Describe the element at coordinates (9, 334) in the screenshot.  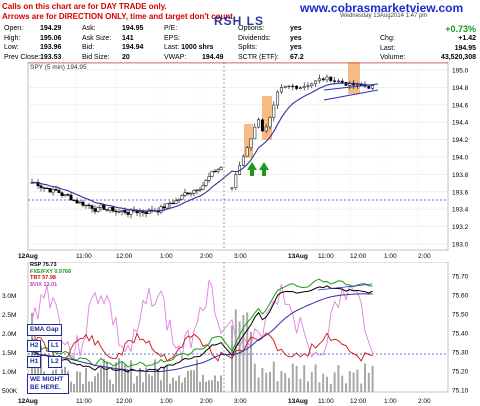
I see `volume-tick-label: 2.0M` at that location.